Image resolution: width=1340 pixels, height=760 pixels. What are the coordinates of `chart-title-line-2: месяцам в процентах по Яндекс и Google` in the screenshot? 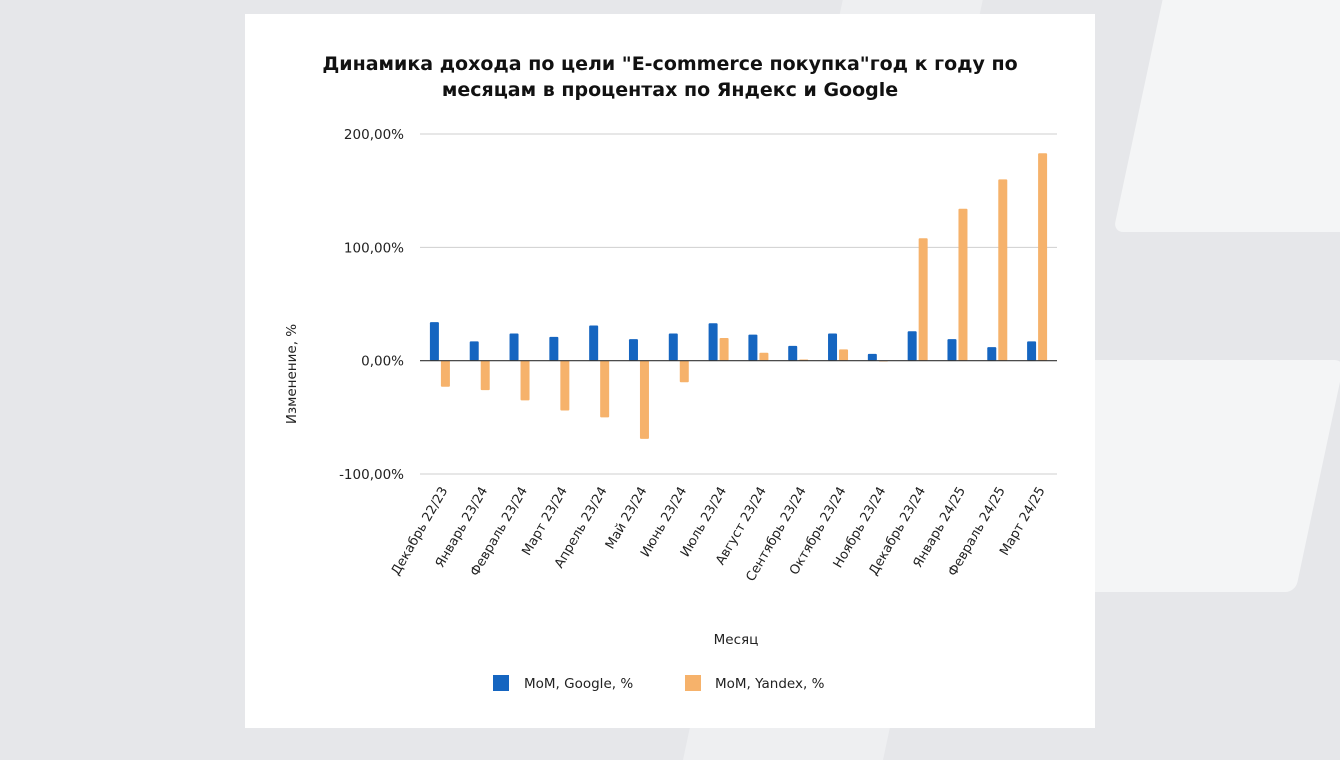 It's located at (670, 90).